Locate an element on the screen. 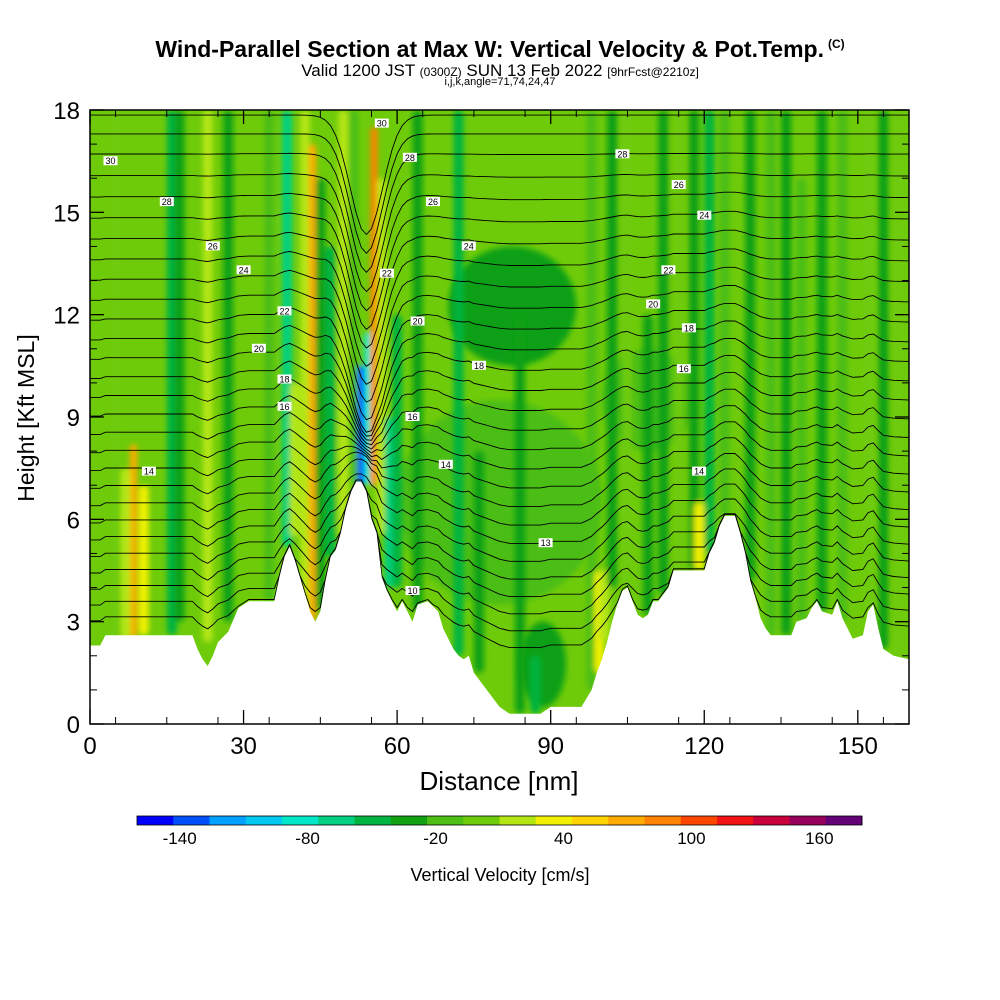  contour-label: 14 is located at coordinates (445, 464).